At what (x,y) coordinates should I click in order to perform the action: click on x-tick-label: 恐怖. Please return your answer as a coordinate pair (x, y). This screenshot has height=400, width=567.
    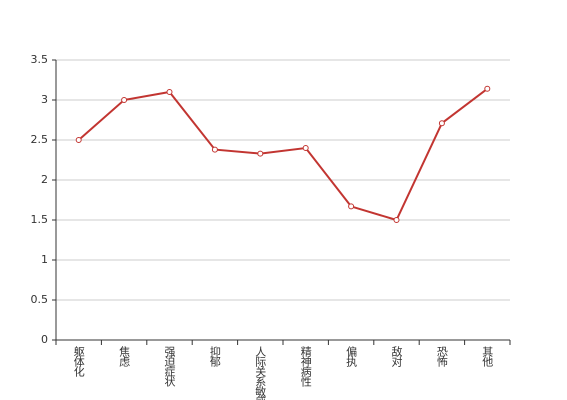
    Looking at the image, I should click on (441, 356).